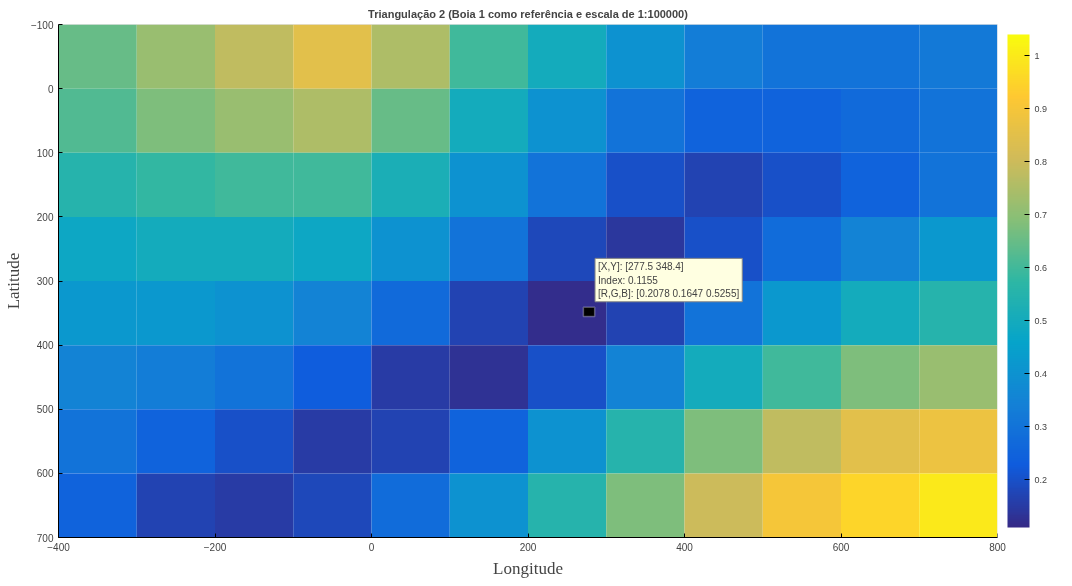  What do you see at coordinates (45, 410) in the screenshot?
I see `y-tick-label: 500` at bounding box center [45, 410].